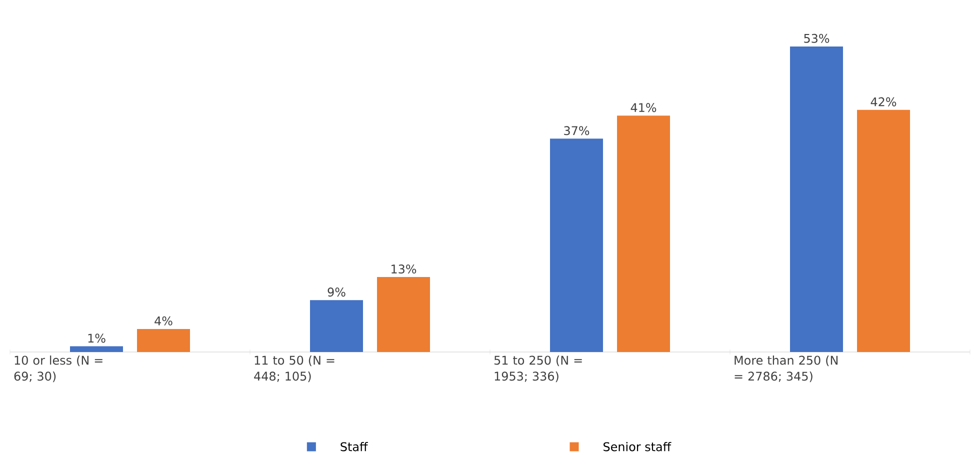 Image resolution: width=972 pixels, height=472 pixels. What do you see at coordinates (97, 338) in the screenshot?
I see `data-label: 1%` at bounding box center [97, 338].